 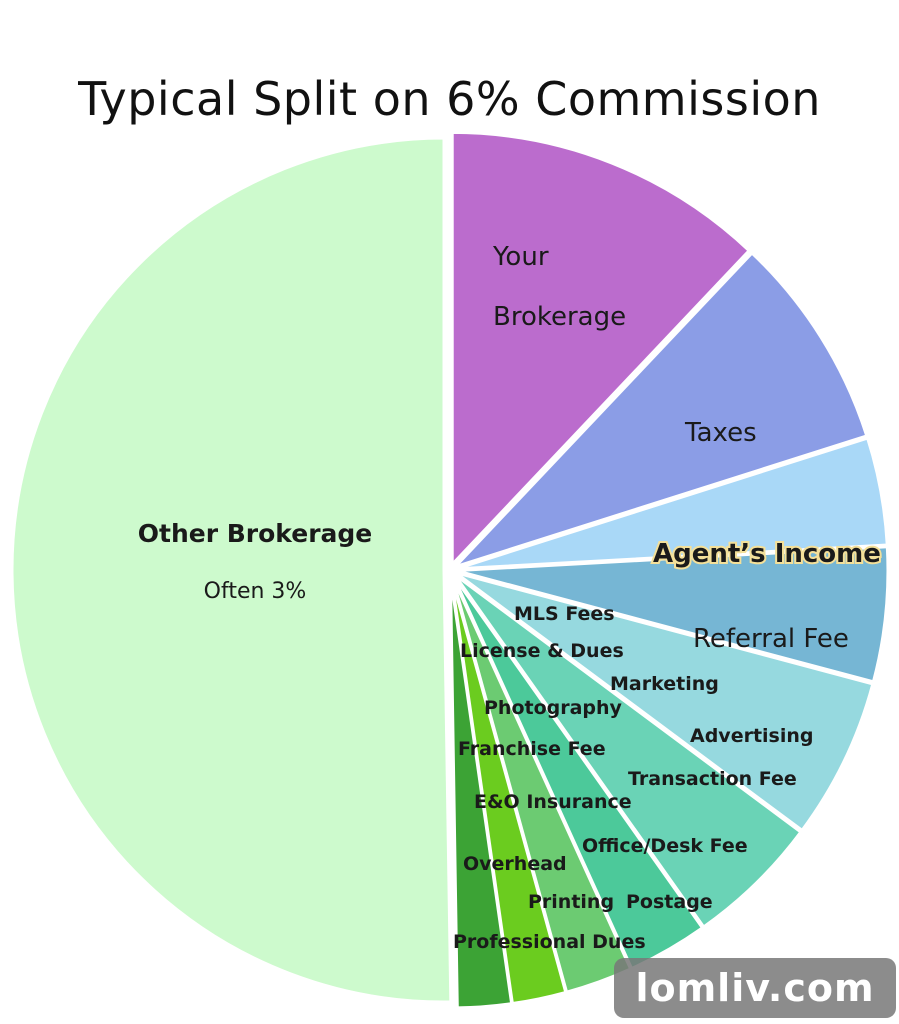 I want to click on label-photography: Photography, so click(x=553, y=708).